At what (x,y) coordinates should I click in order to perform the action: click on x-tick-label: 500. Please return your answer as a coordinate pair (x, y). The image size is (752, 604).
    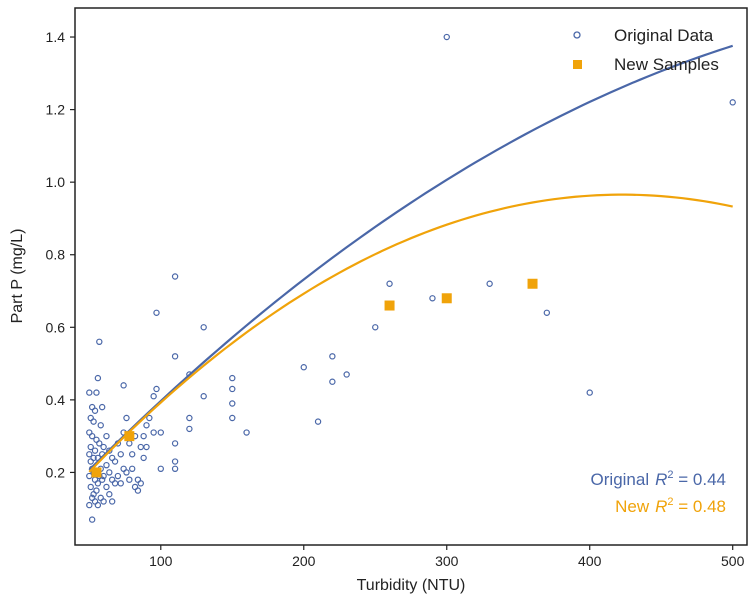
    Looking at the image, I should click on (733, 561).